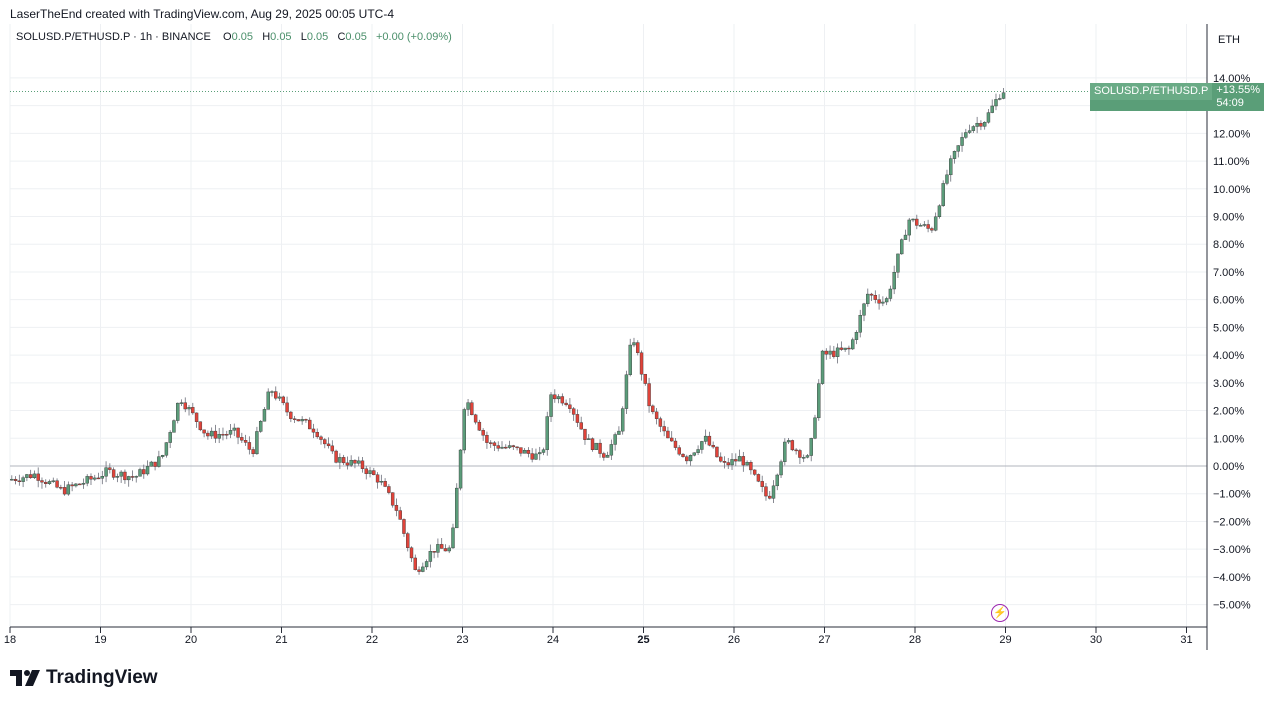 The width and height of the screenshot is (1280, 705). What do you see at coordinates (1096, 640) in the screenshot?
I see `x-tick-label: 30` at bounding box center [1096, 640].